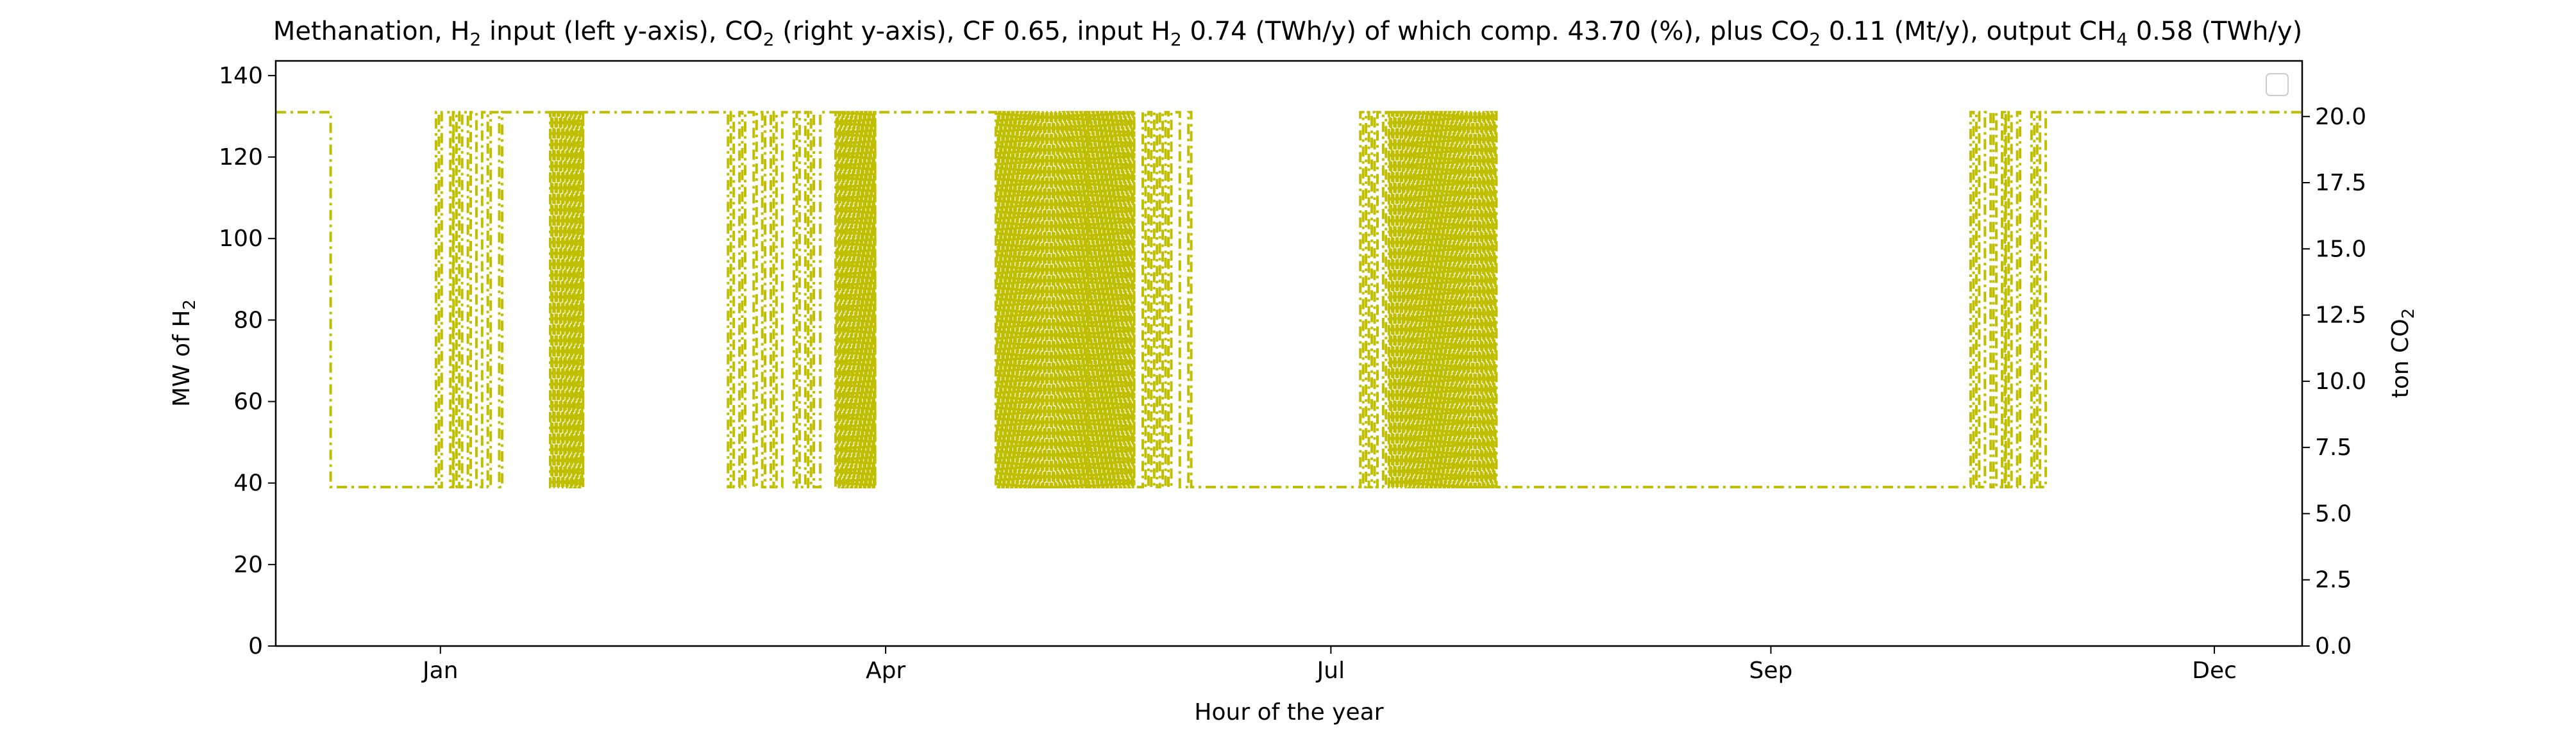 Image resolution: width=2576 pixels, height=746 pixels. I want to click on left-y-tick-label: 60, so click(248, 402).